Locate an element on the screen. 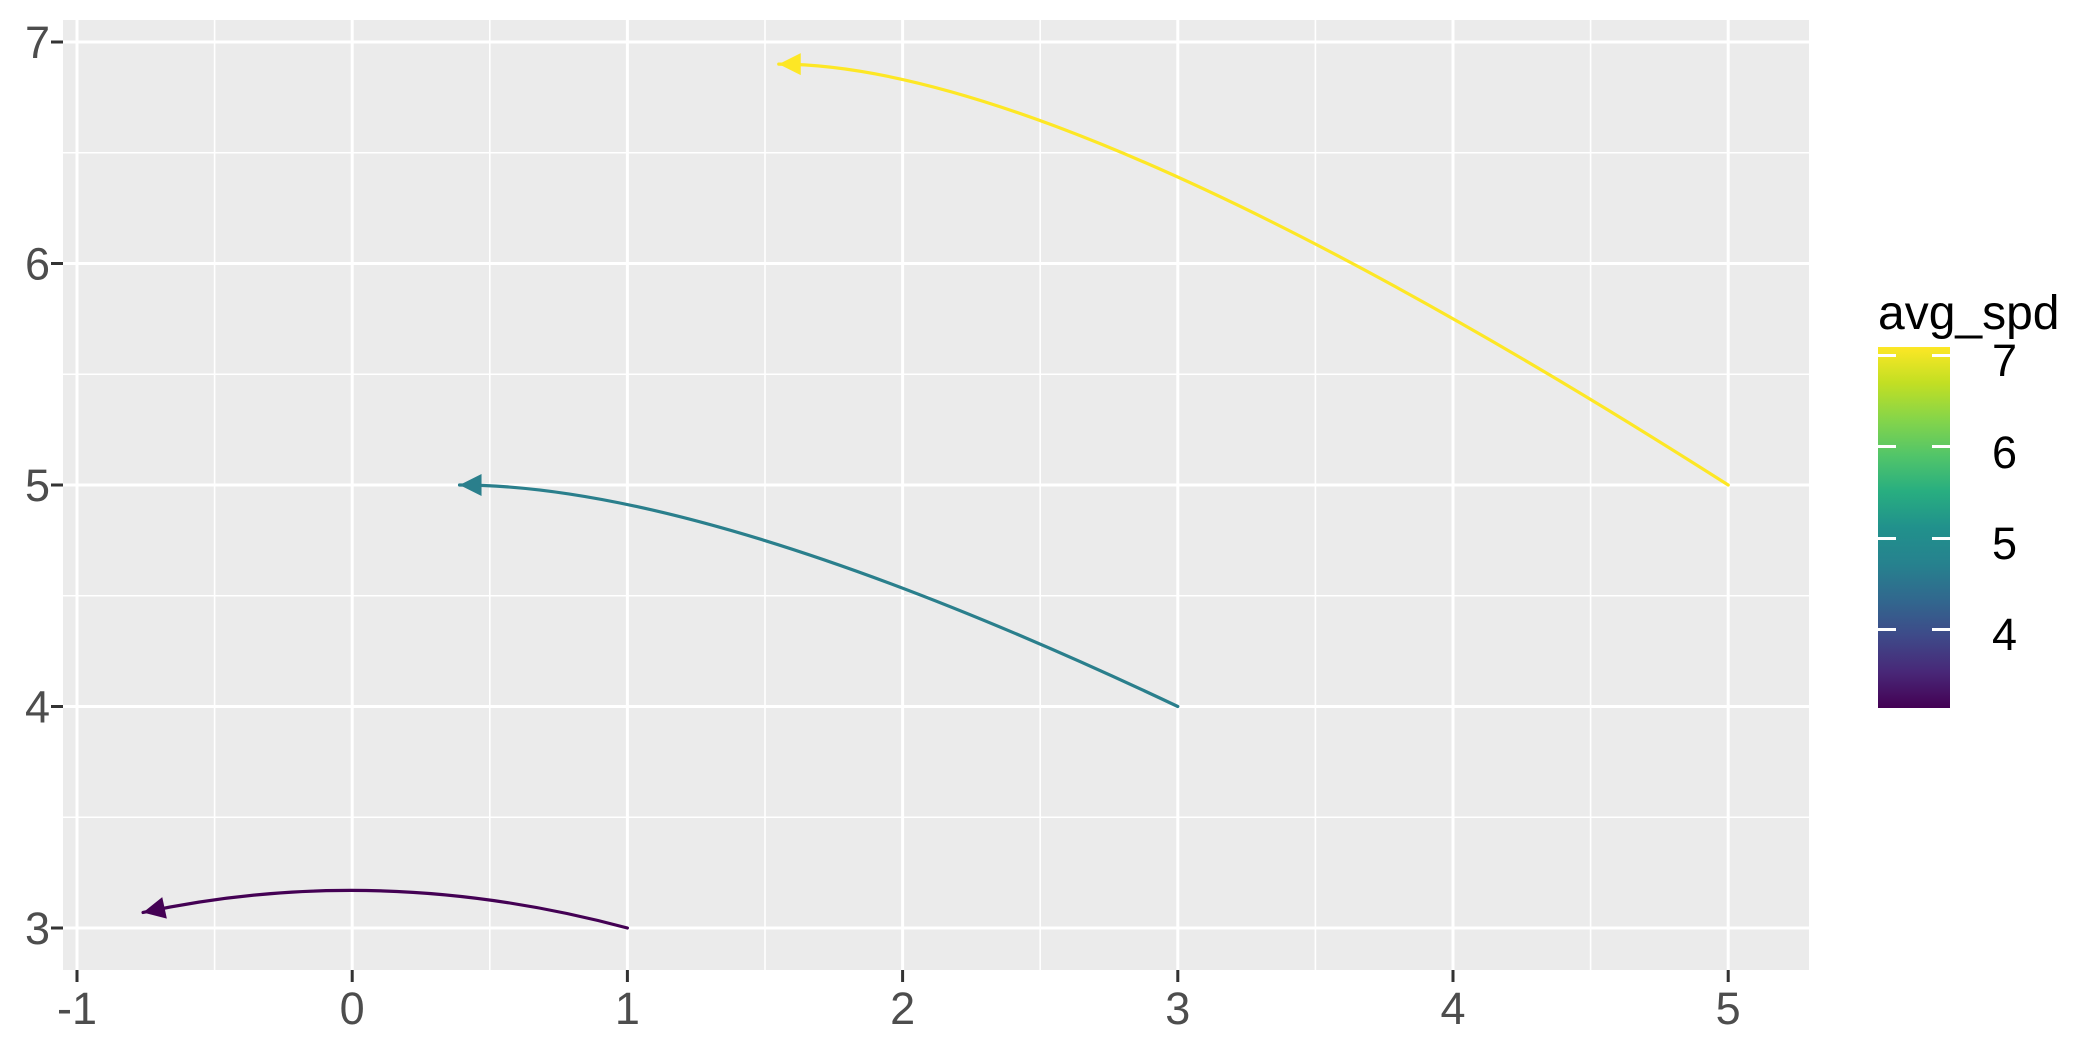  curve-arrow-mid-speed is located at coordinates (818, 596).